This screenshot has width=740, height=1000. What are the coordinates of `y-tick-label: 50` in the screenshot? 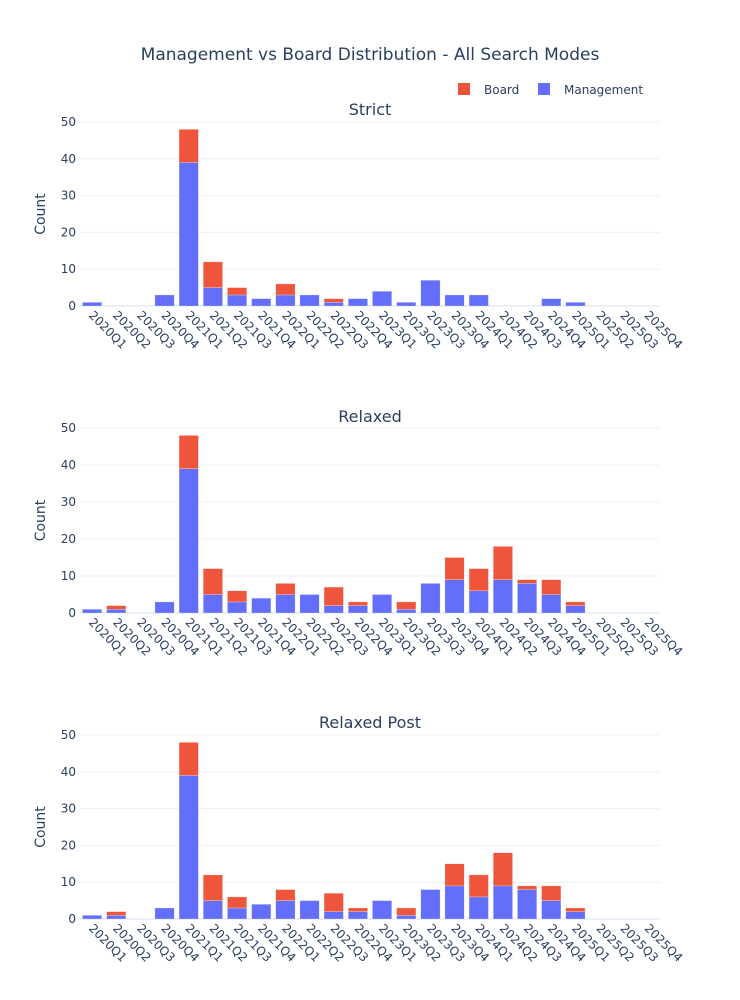 It's located at (68, 428).